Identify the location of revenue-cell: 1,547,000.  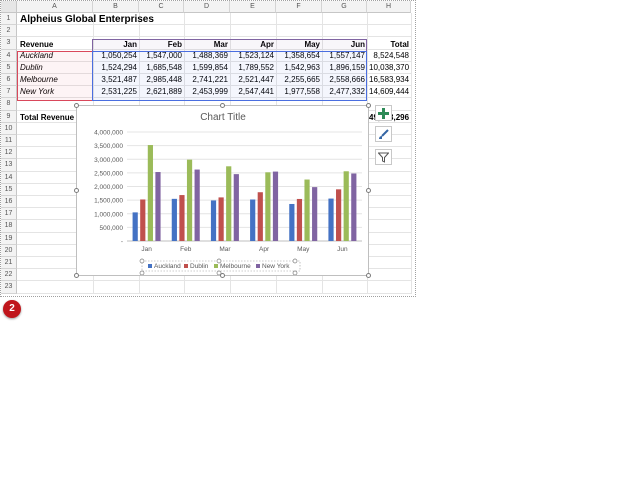
(164, 55).